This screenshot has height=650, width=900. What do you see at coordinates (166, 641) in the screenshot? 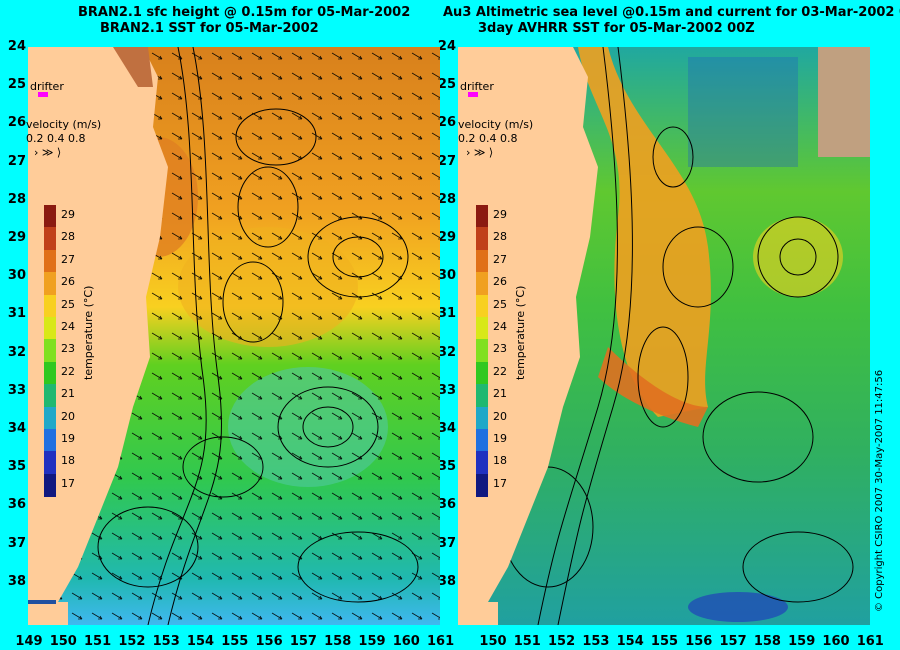
I see `lon-label-left-153: 153` at bounding box center [166, 641].